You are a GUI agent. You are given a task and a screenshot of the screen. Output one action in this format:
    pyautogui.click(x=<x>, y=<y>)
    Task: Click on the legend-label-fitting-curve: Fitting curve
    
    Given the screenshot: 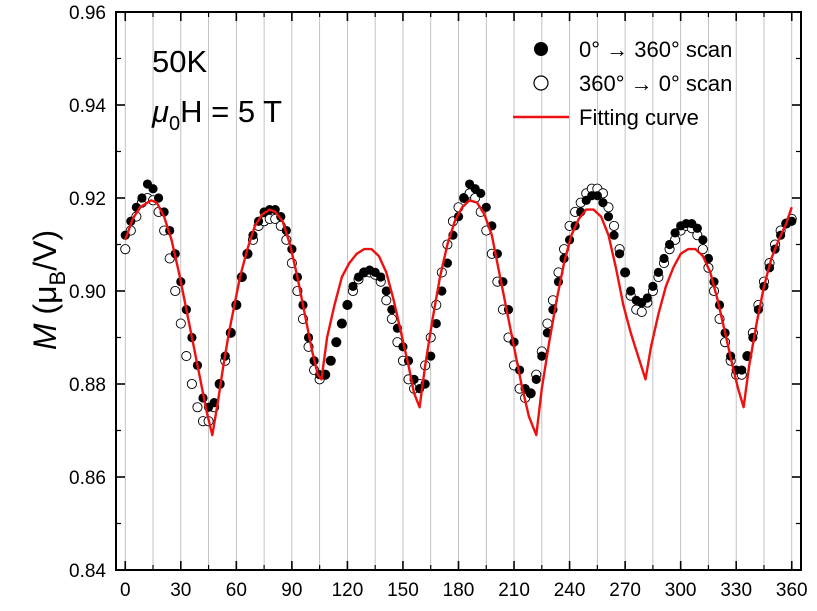 What is the action you would take?
    pyautogui.click(x=639, y=117)
    